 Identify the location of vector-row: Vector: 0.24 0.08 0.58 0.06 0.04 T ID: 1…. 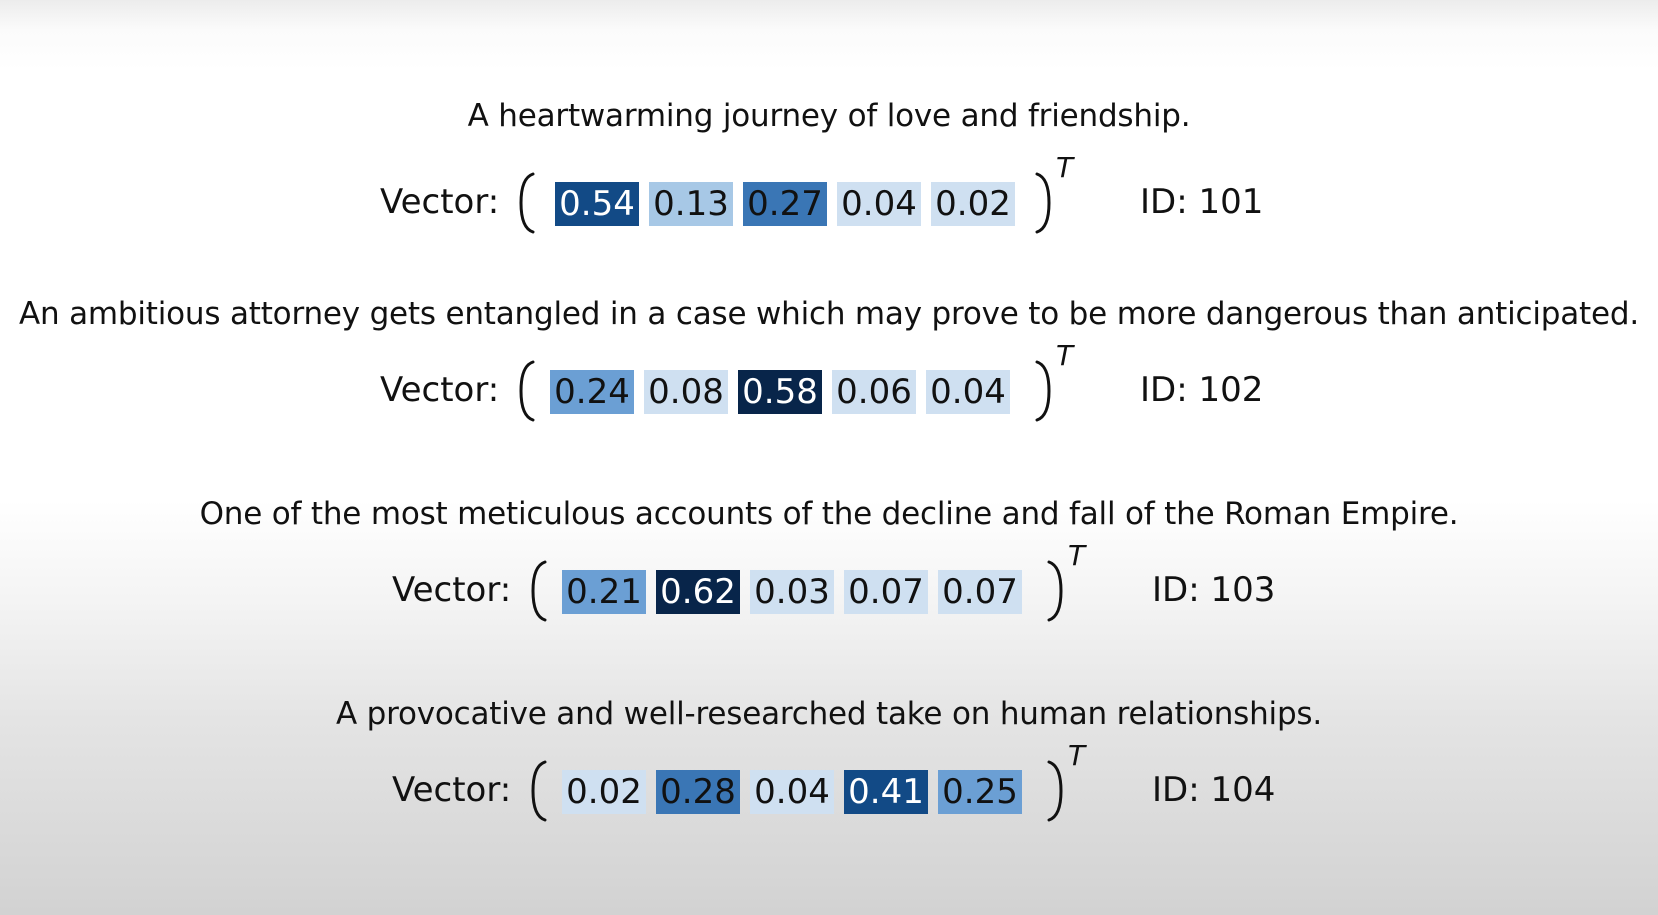
(830, 388).